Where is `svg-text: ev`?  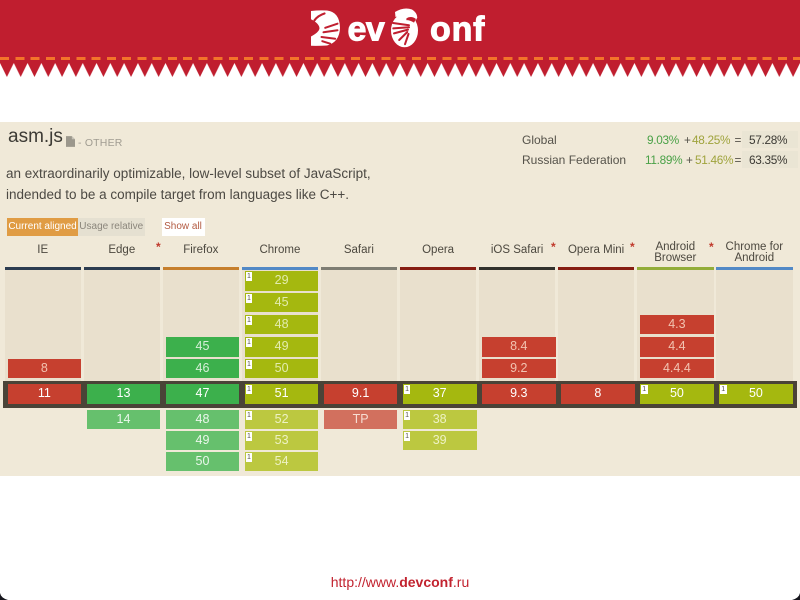
svg-text: ev is located at coordinates (366, 30).